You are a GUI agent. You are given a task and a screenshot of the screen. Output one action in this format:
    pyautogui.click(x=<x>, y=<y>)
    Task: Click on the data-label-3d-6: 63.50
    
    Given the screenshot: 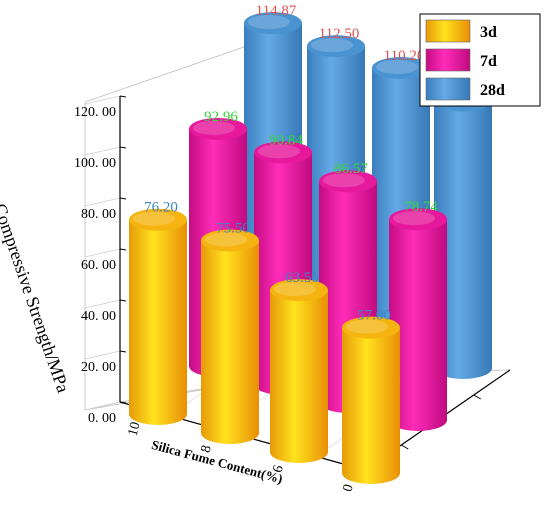 What is the action you would take?
    pyautogui.click(x=302, y=278)
    